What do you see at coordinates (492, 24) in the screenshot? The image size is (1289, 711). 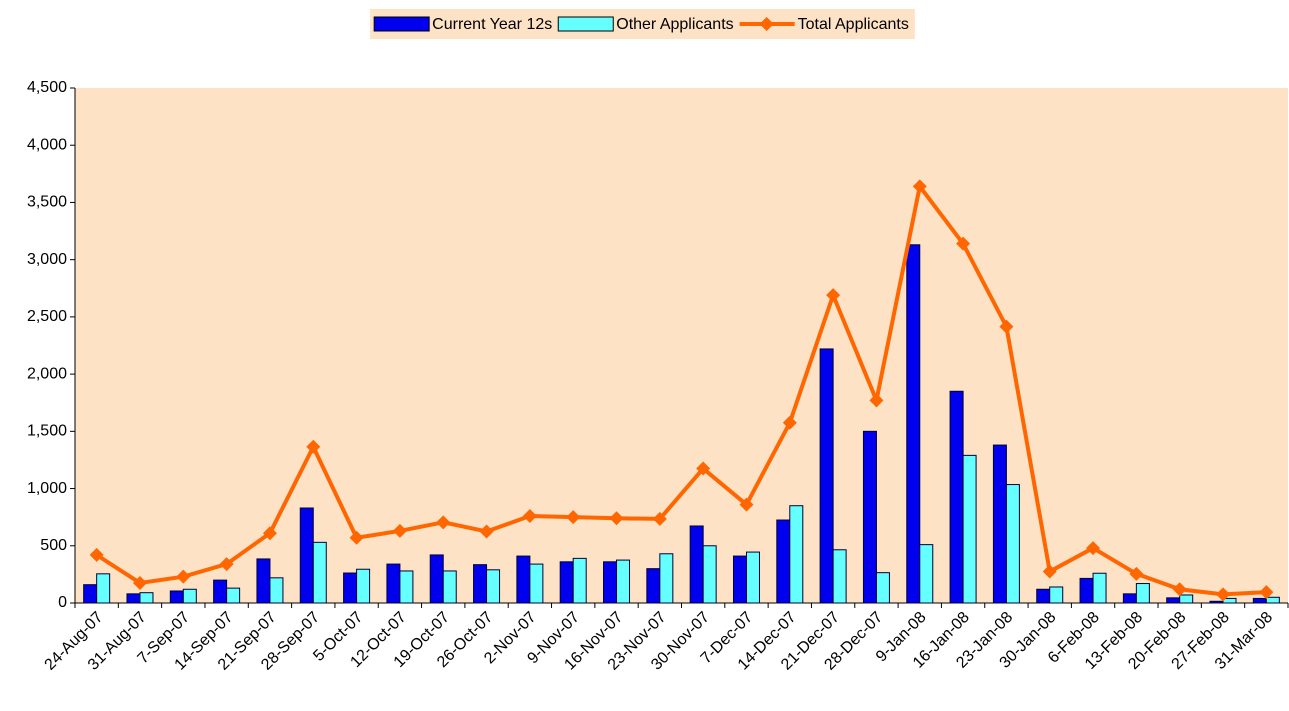 I see `legend-label: Current Year 12s` at bounding box center [492, 24].